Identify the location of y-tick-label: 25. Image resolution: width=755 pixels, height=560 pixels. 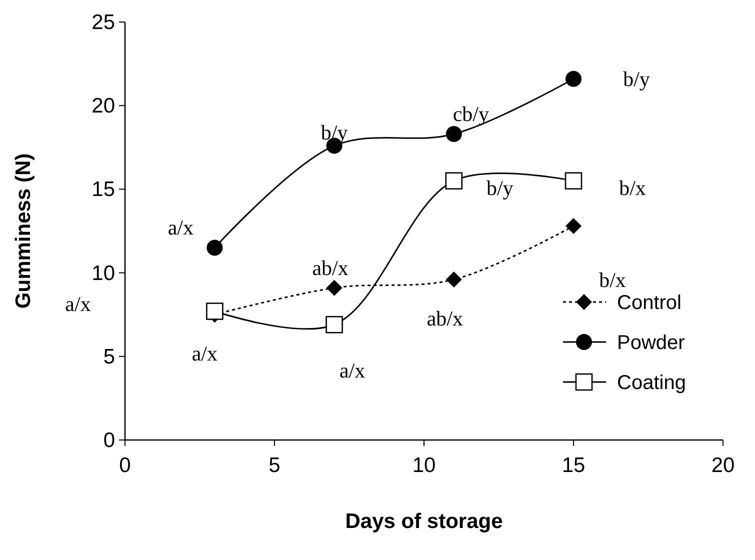
(103, 22).